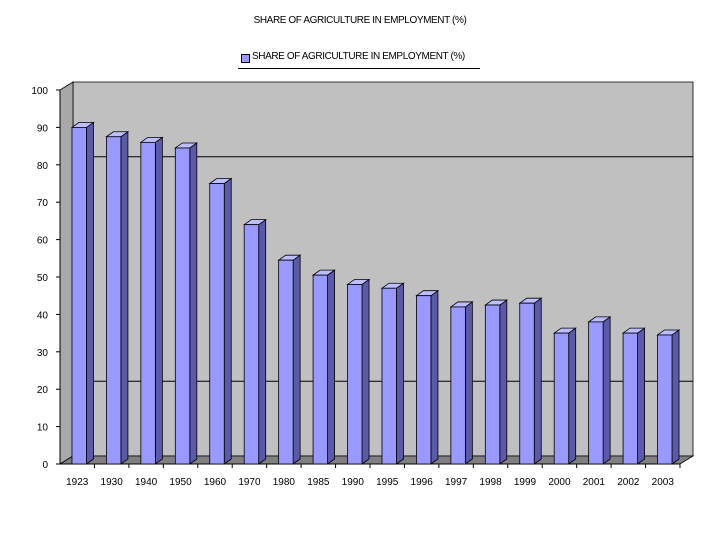 This screenshot has width=720, height=540. I want to click on legend: SHARE OF AGRICULTURE IN EMPLOYMENT (%), so click(359, 59).